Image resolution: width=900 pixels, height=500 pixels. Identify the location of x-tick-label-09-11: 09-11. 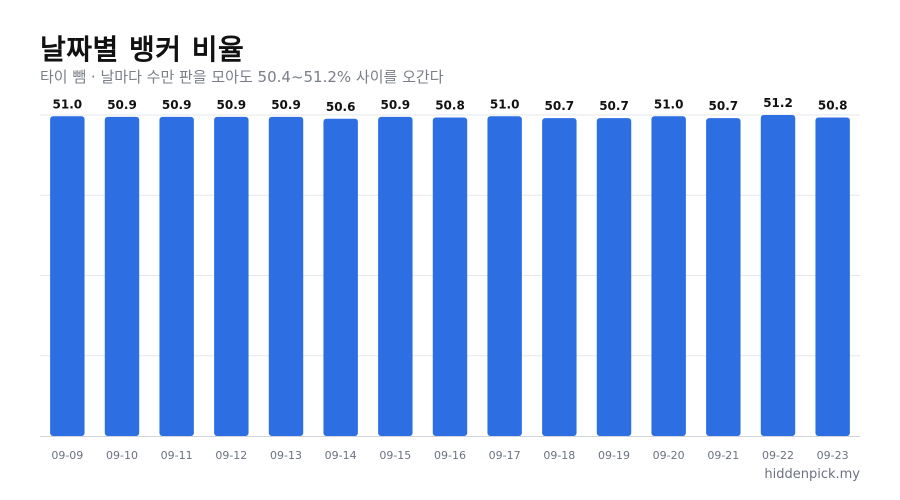
(177, 455).